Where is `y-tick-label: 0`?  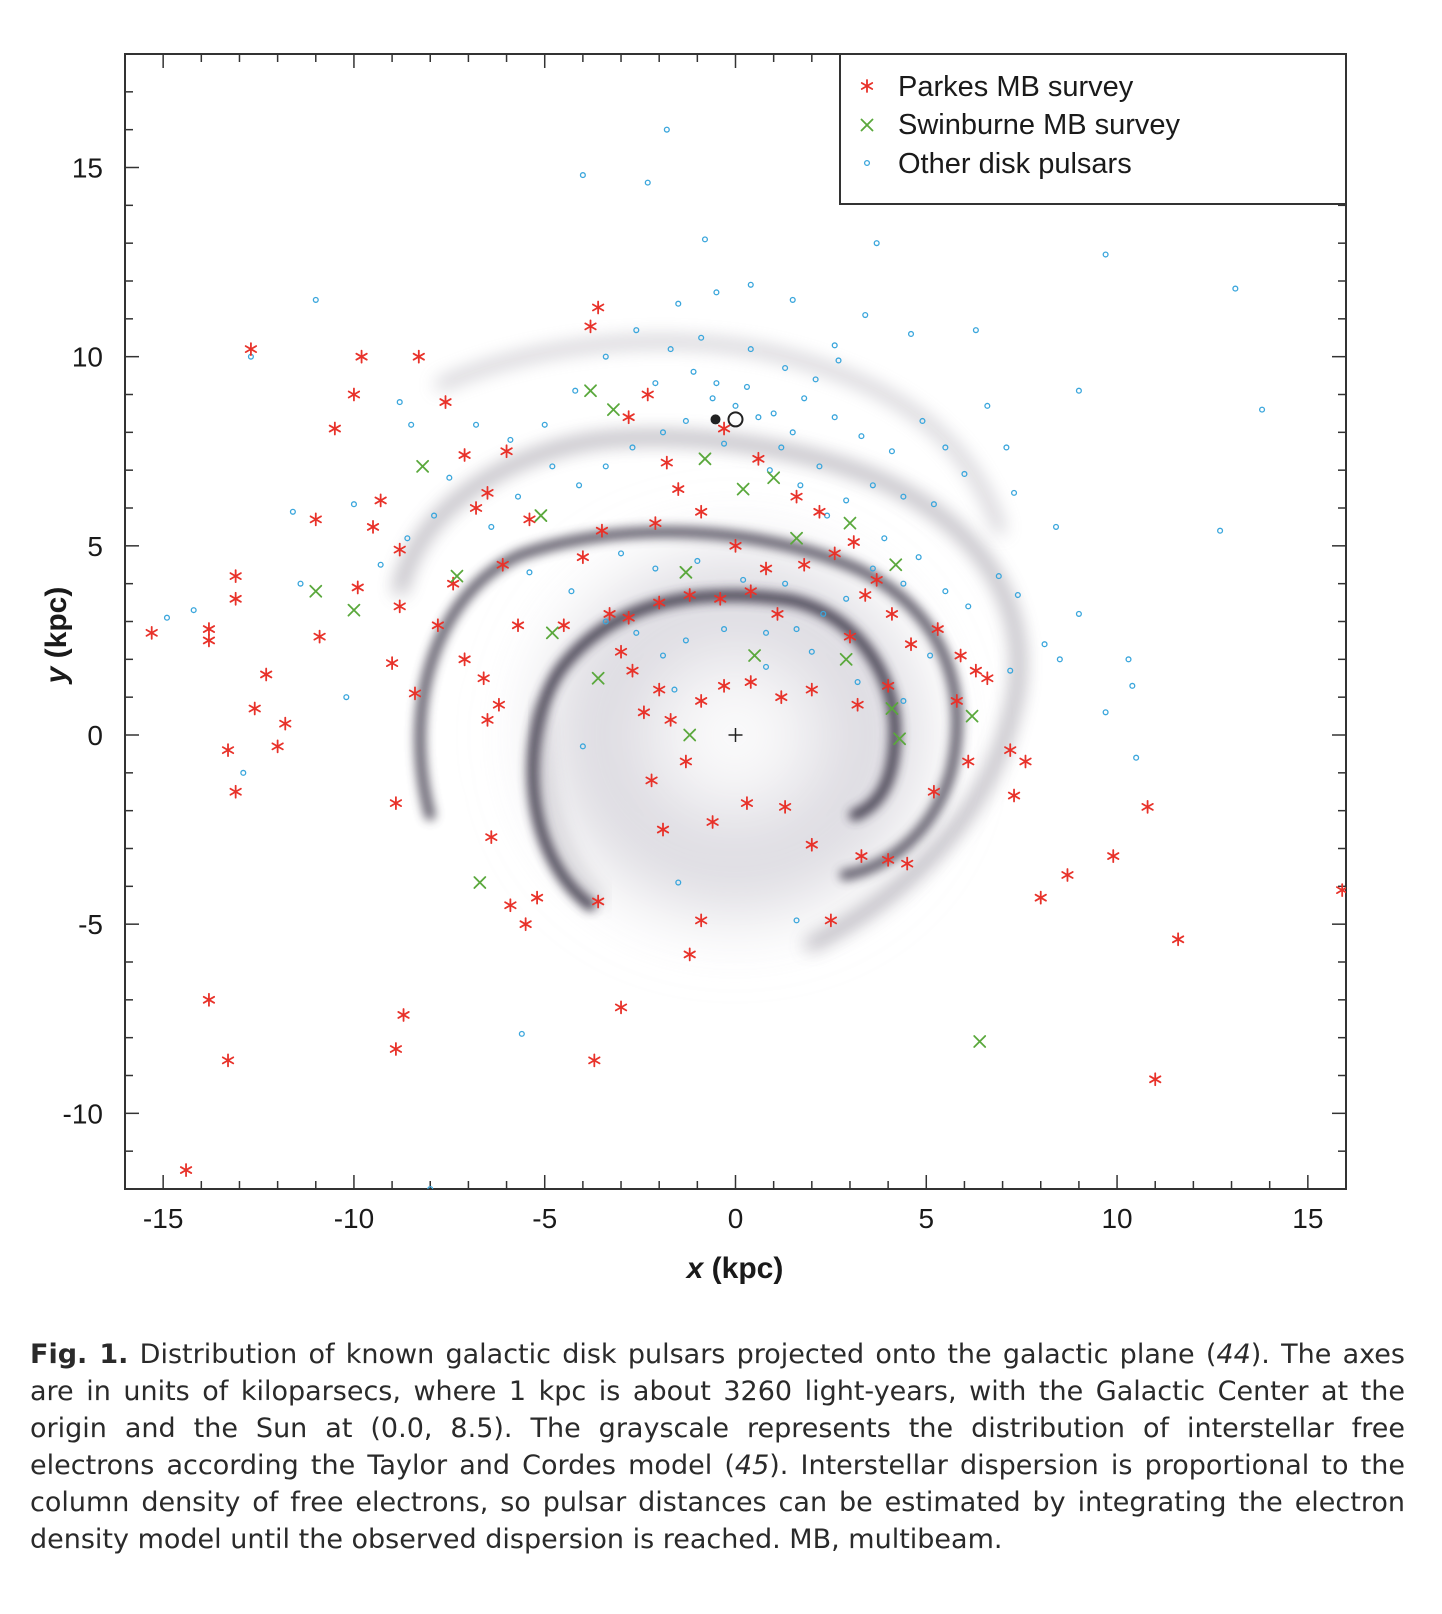 y-tick-label: 0 is located at coordinates (95, 735).